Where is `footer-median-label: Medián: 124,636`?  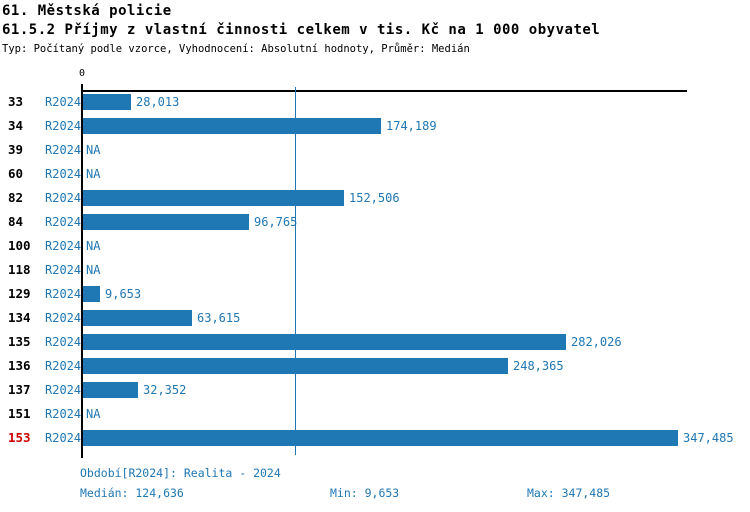 footer-median-label: Medián: 124,636 is located at coordinates (132, 493).